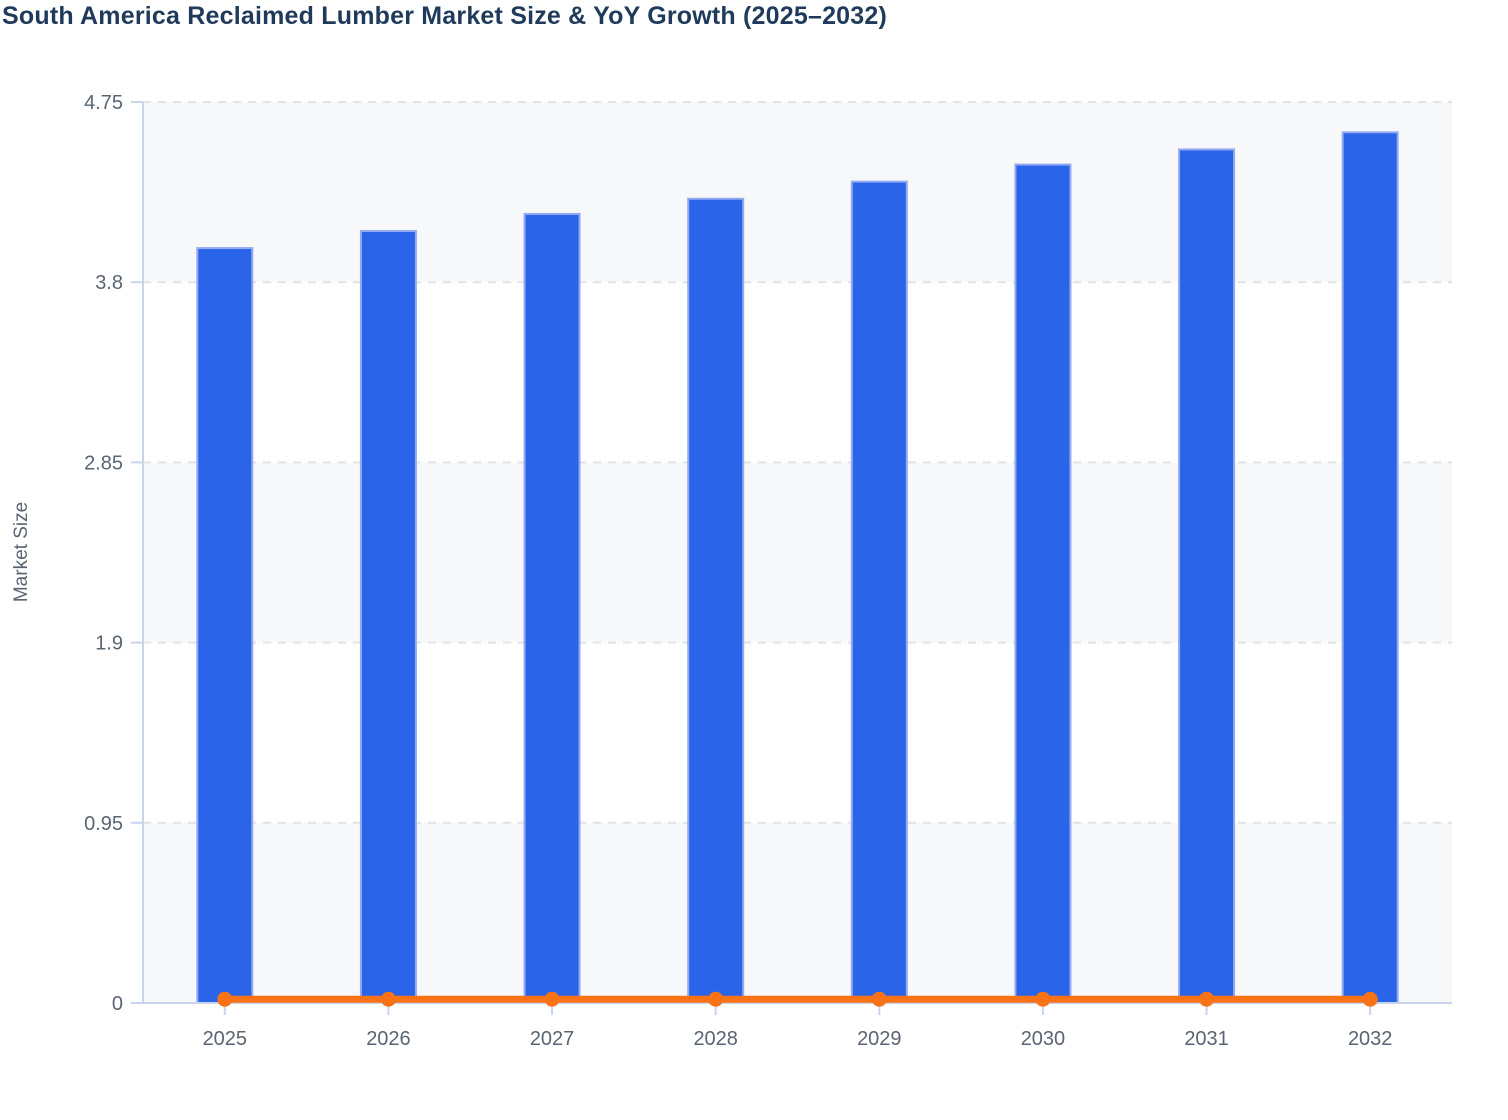 The width and height of the screenshot is (1508, 1120). Describe the element at coordinates (1370, 1039) in the screenshot. I see `x-tick-label: 2032` at that location.